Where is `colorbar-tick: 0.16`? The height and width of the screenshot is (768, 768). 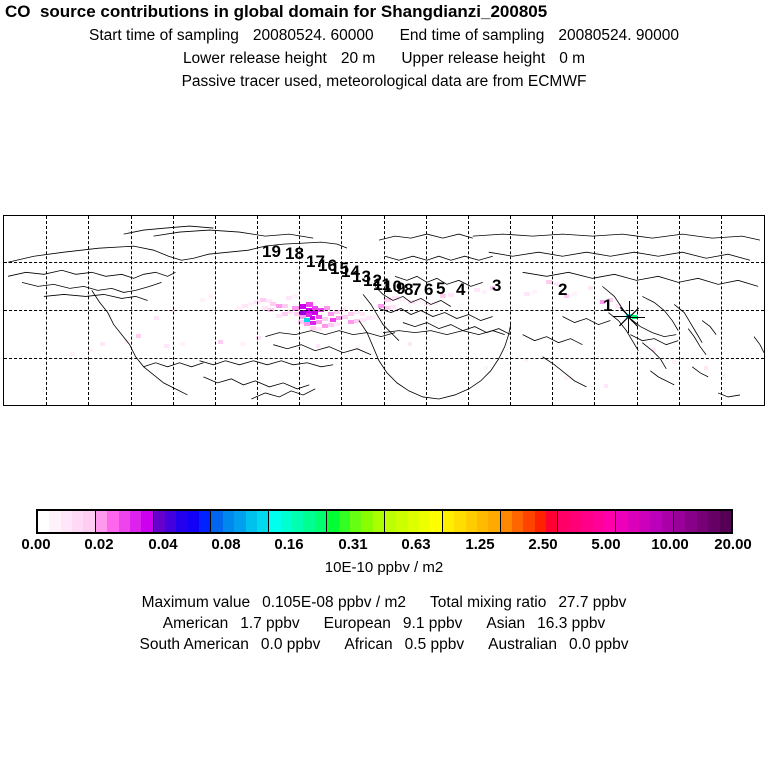 colorbar-tick: 0.16 is located at coordinates (289, 544).